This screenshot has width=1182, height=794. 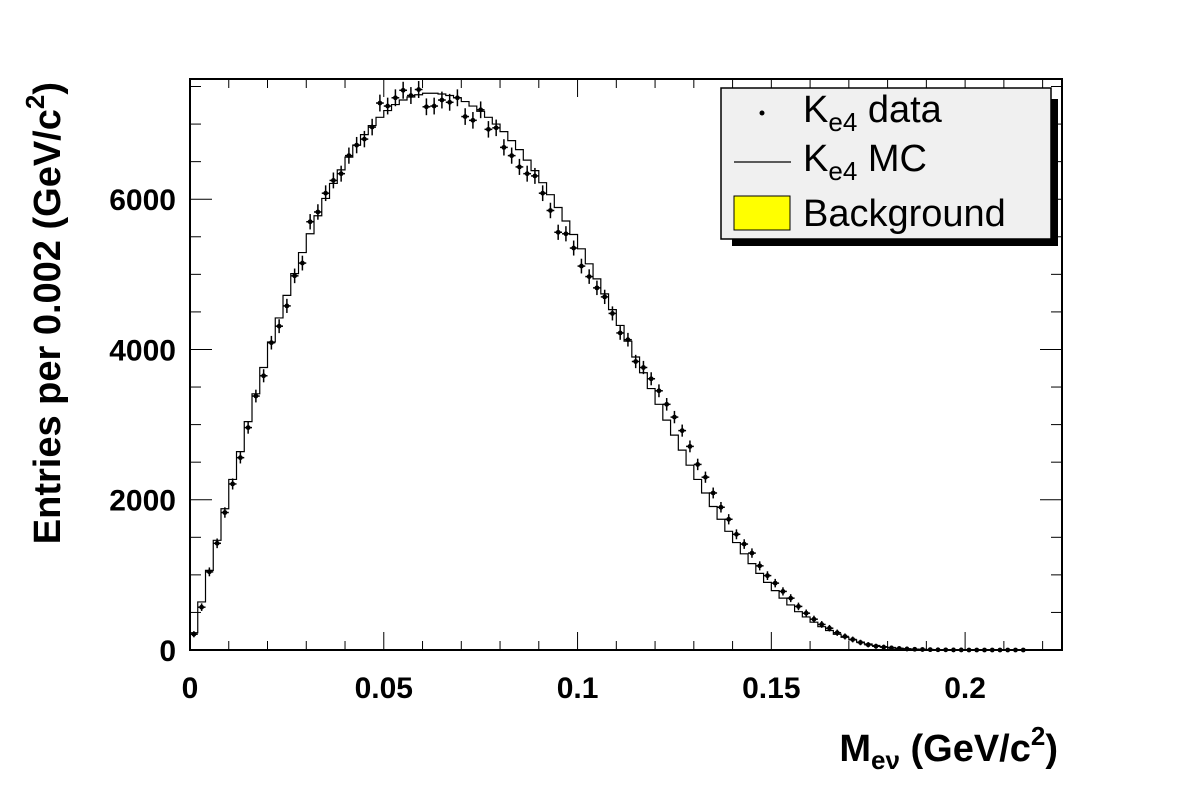 I want to click on legend-data-name: K, so click(x=815, y=110).